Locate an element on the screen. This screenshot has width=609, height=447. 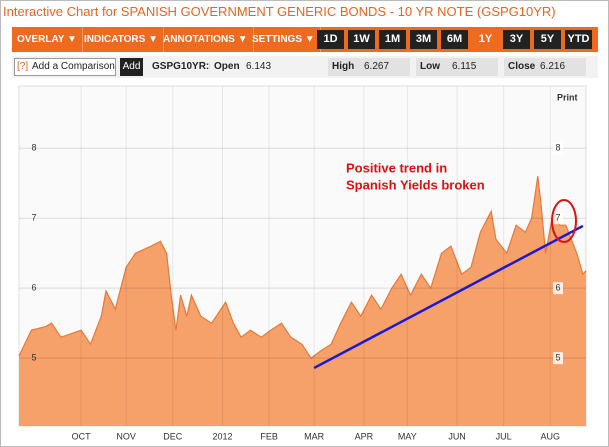
y-tick-label-right: 8 is located at coordinates (557, 148).